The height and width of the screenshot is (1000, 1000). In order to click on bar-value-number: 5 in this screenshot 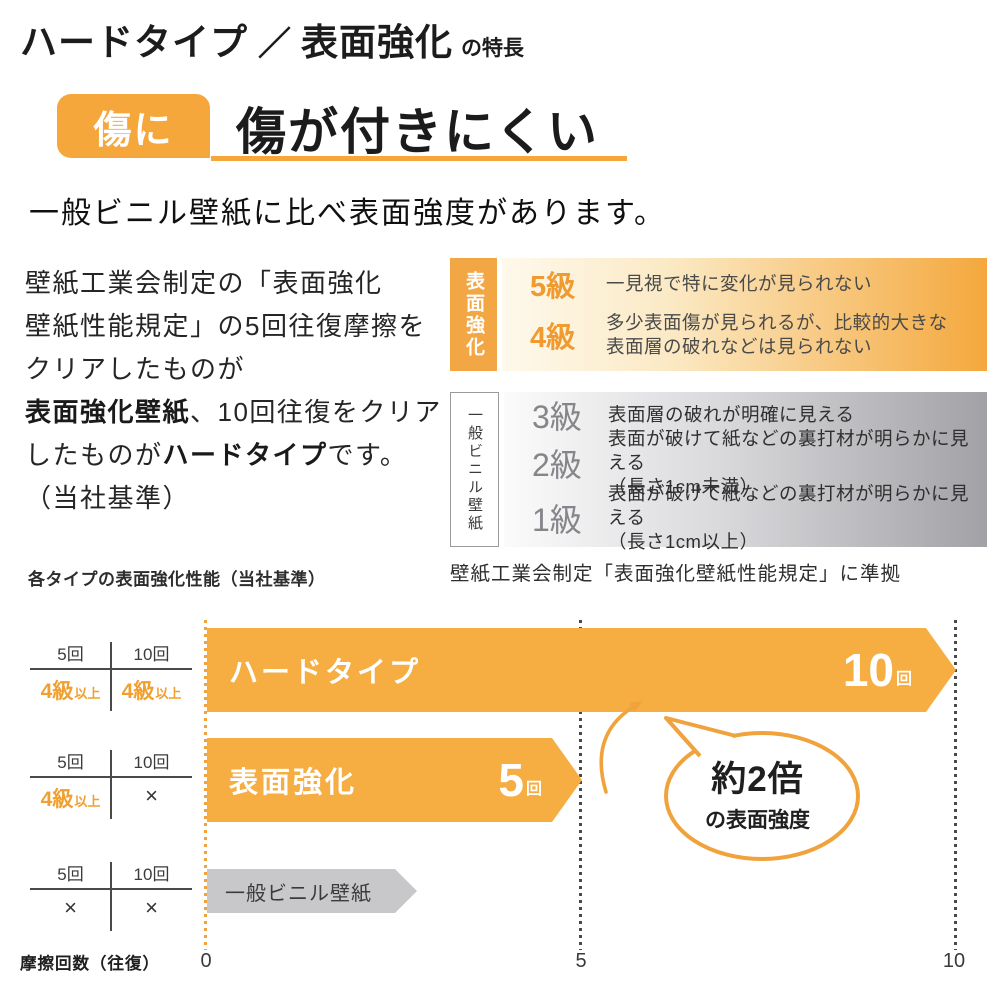, I will do `click(511, 780)`.